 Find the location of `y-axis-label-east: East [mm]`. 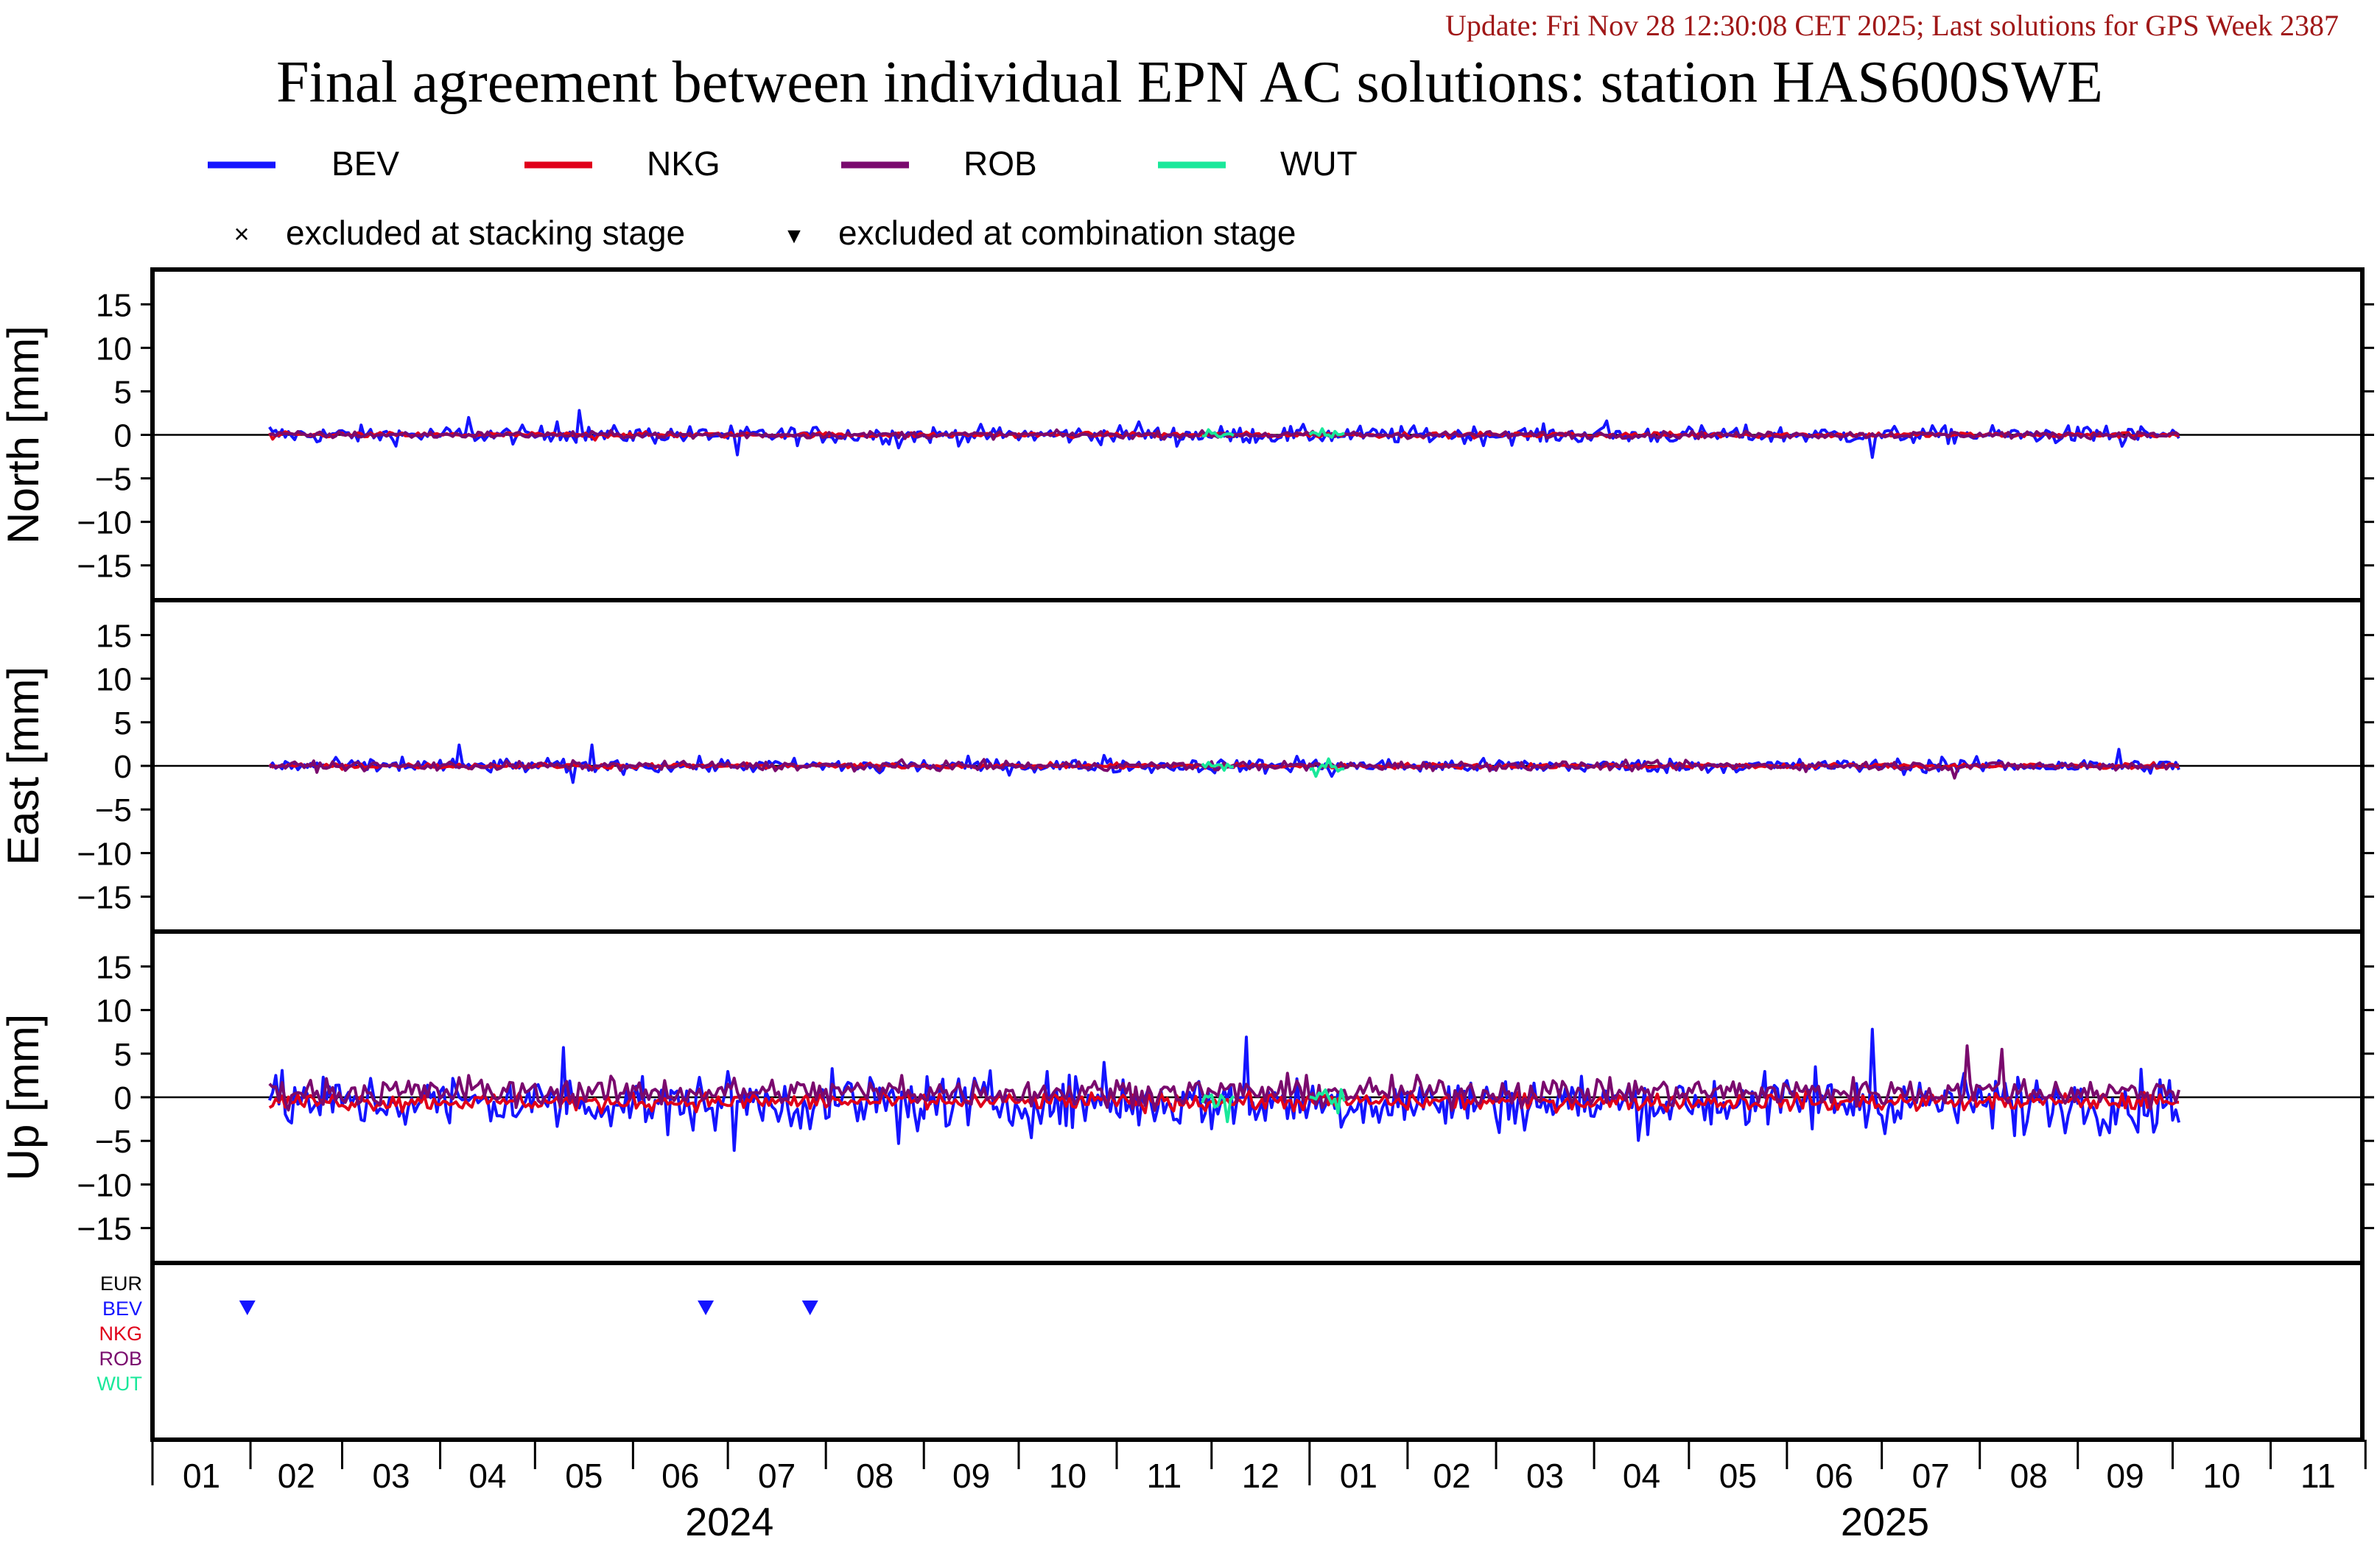

y-axis-label-east: East [mm] is located at coordinates (24, 766).